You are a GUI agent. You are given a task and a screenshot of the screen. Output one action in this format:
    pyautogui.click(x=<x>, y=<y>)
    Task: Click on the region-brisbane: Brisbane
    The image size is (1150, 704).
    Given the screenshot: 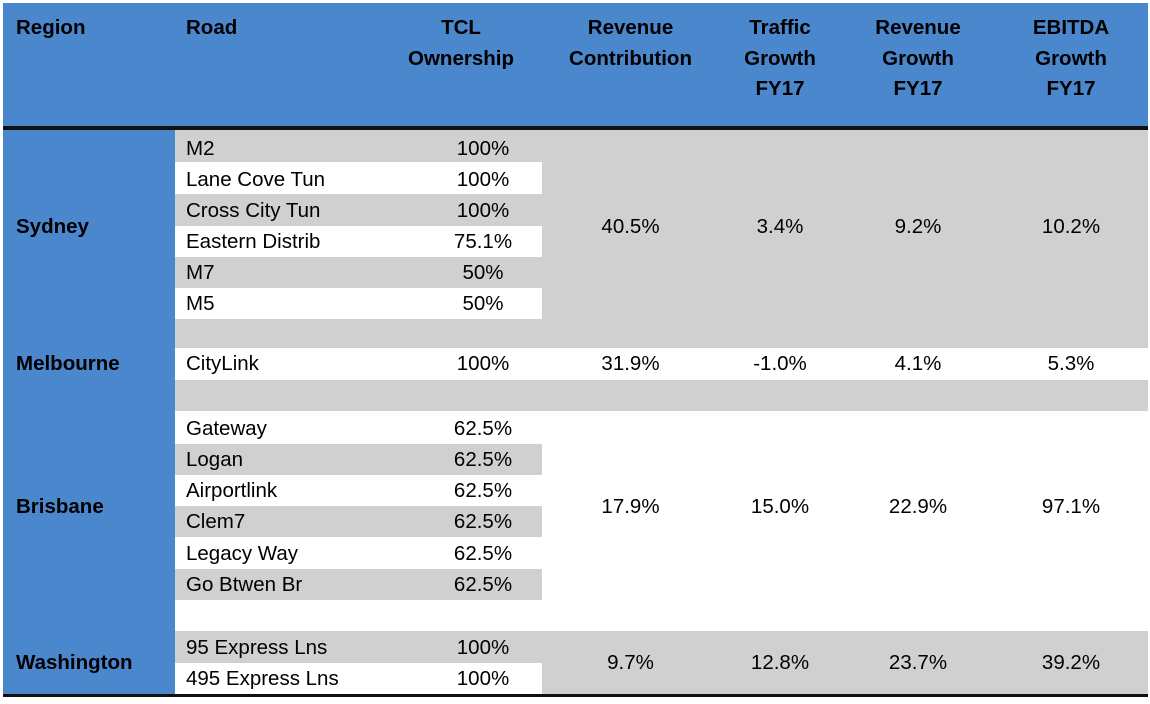 What is the action you would take?
    pyautogui.click(x=60, y=506)
    